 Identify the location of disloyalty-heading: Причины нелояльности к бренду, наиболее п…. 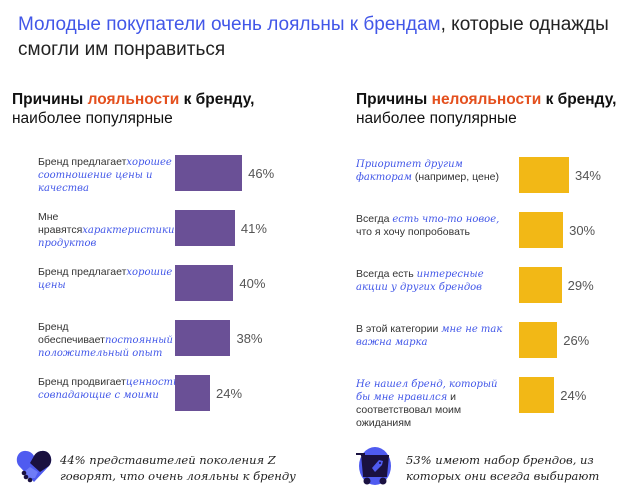
(486, 109).